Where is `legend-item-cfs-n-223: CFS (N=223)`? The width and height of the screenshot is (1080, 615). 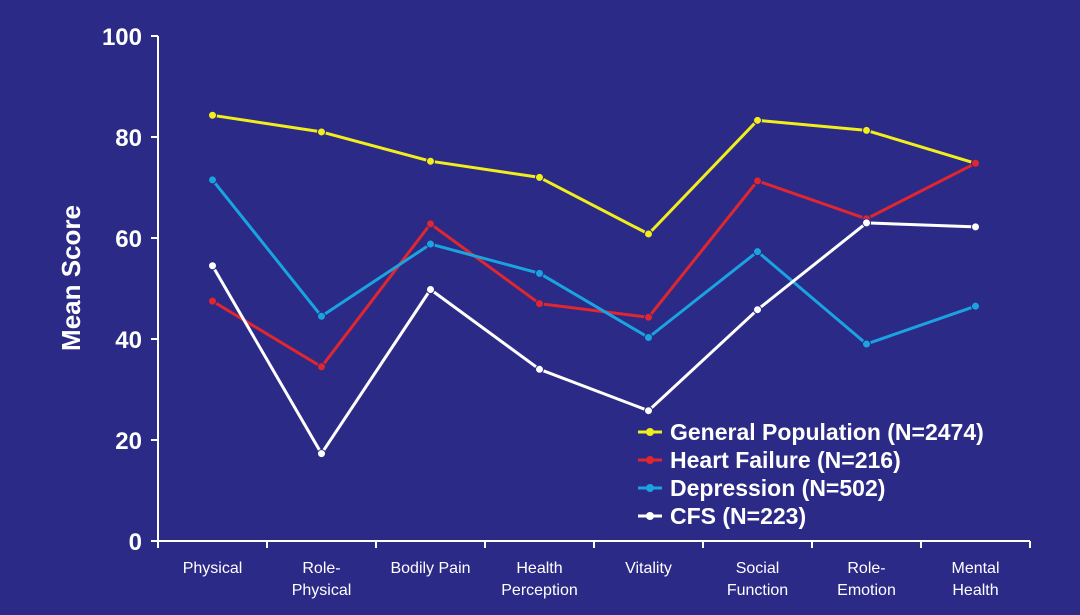 legend-item-cfs-n-223: CFS (N=223) is located at coordinates (722, 516).